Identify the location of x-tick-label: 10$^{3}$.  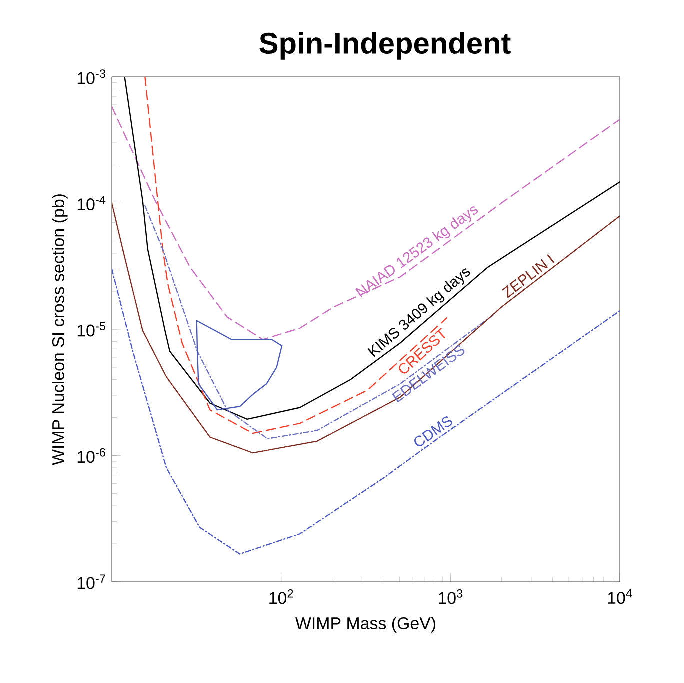
(451, 597).